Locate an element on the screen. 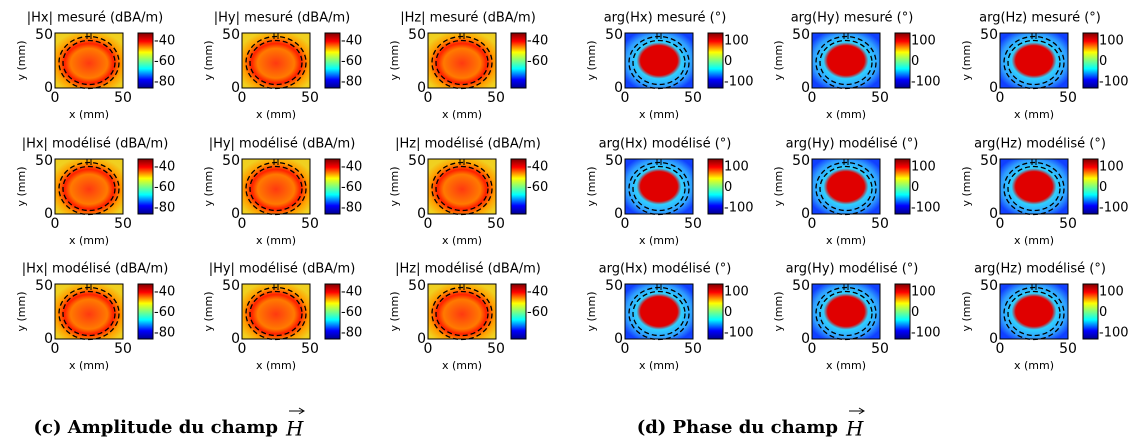 The width and height of the screenshot is (1133, 444). panel-title: |Hx| modélisé (dBA/m) is located at coordinates (95, 144).